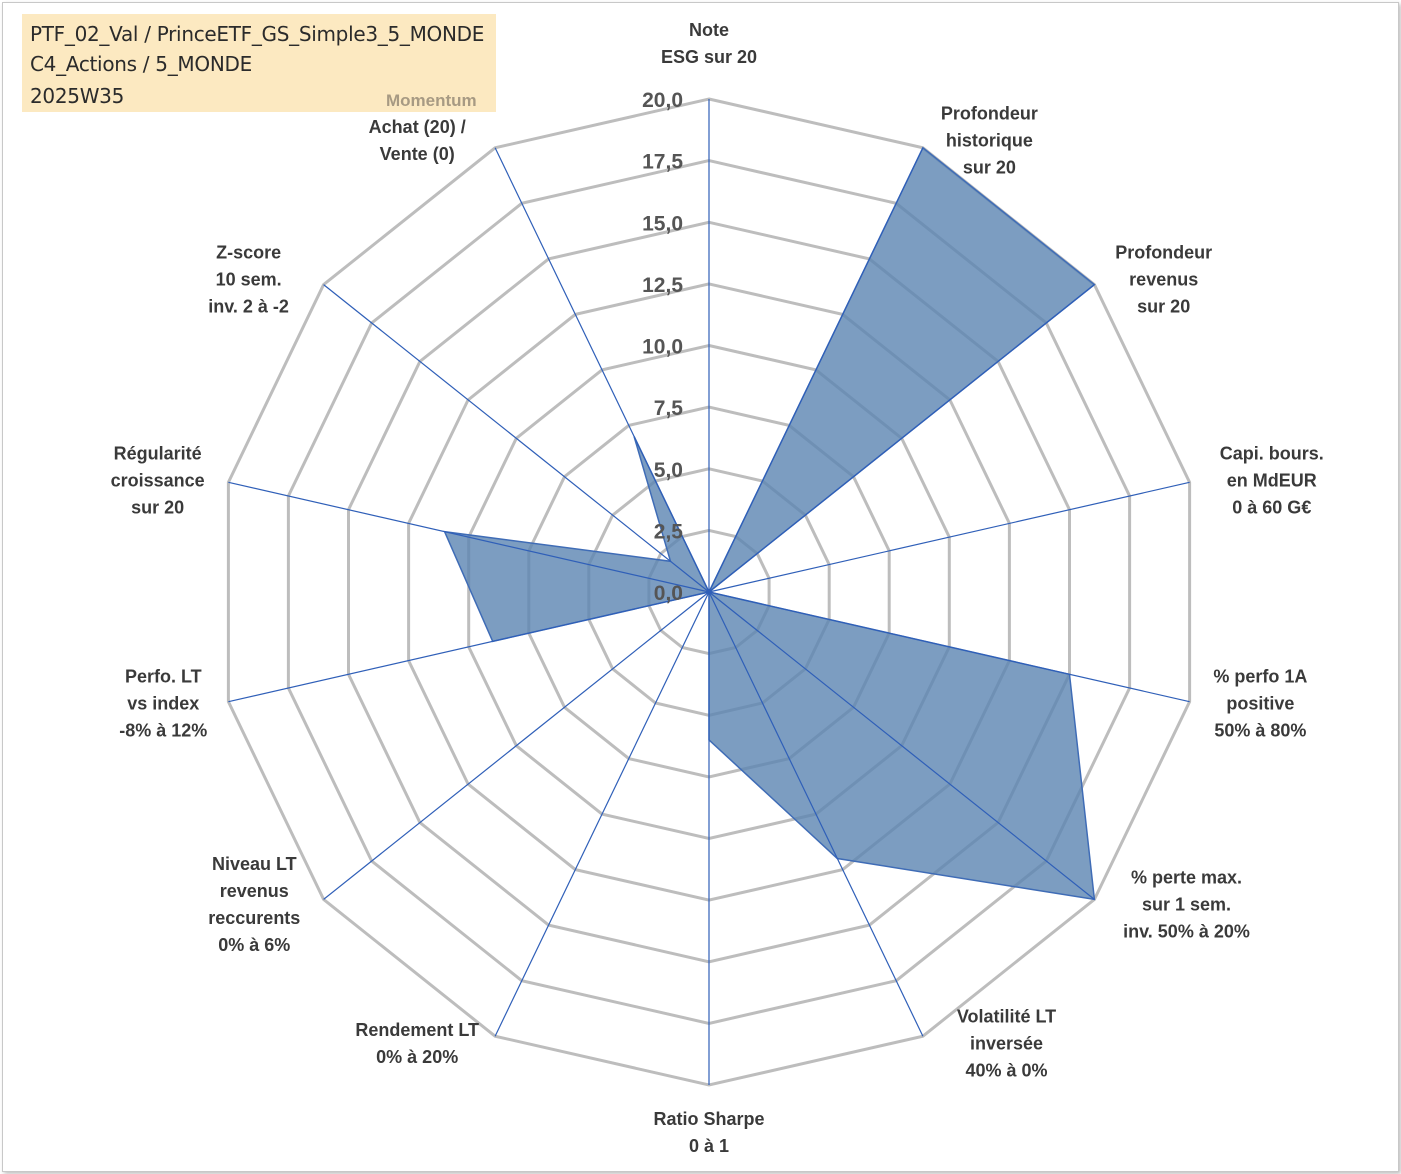 This screenshot has height=1174, width=1401. I want to click on axis-label-line: en MdEUR, so click(1272, 481).